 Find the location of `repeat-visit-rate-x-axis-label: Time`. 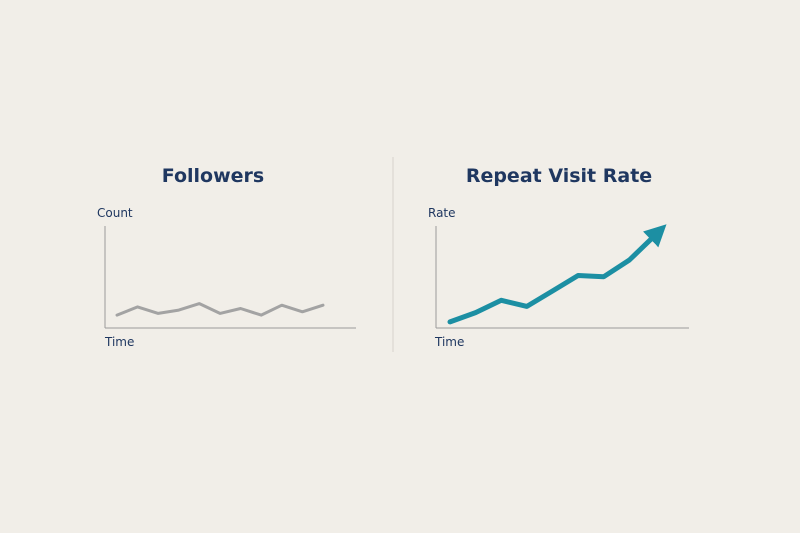

repeat-visit-rate-x-axis-label: Time is located at coordinates (449, 342).